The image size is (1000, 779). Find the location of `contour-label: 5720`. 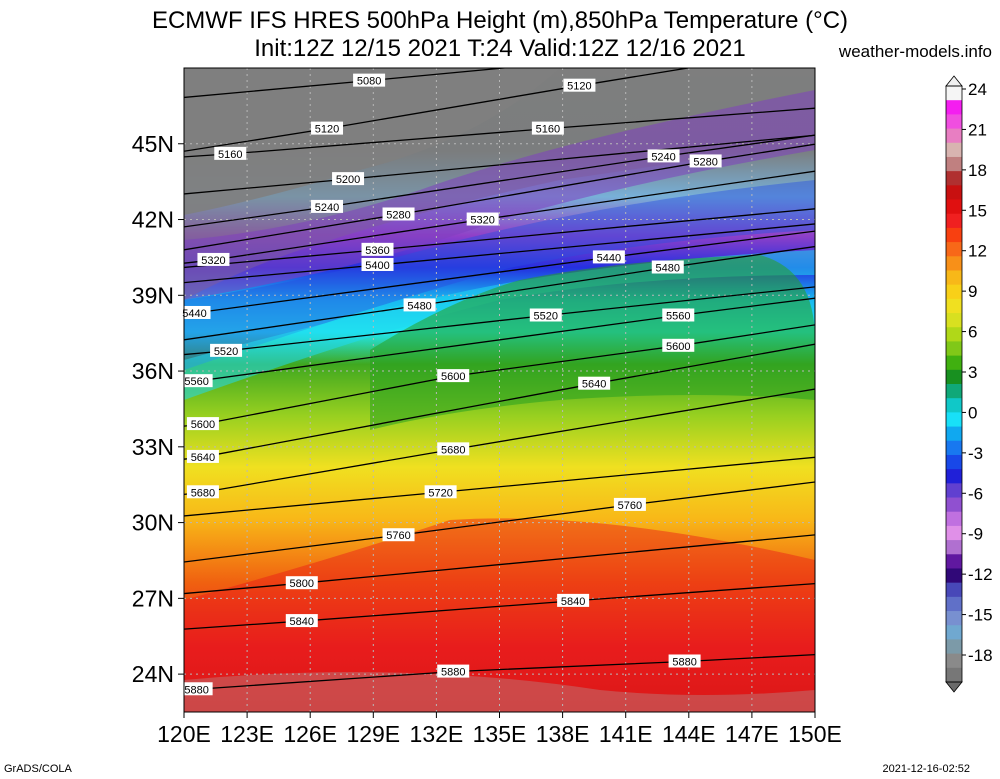

contour-label: 5720 is located at coordinates (440, 492).